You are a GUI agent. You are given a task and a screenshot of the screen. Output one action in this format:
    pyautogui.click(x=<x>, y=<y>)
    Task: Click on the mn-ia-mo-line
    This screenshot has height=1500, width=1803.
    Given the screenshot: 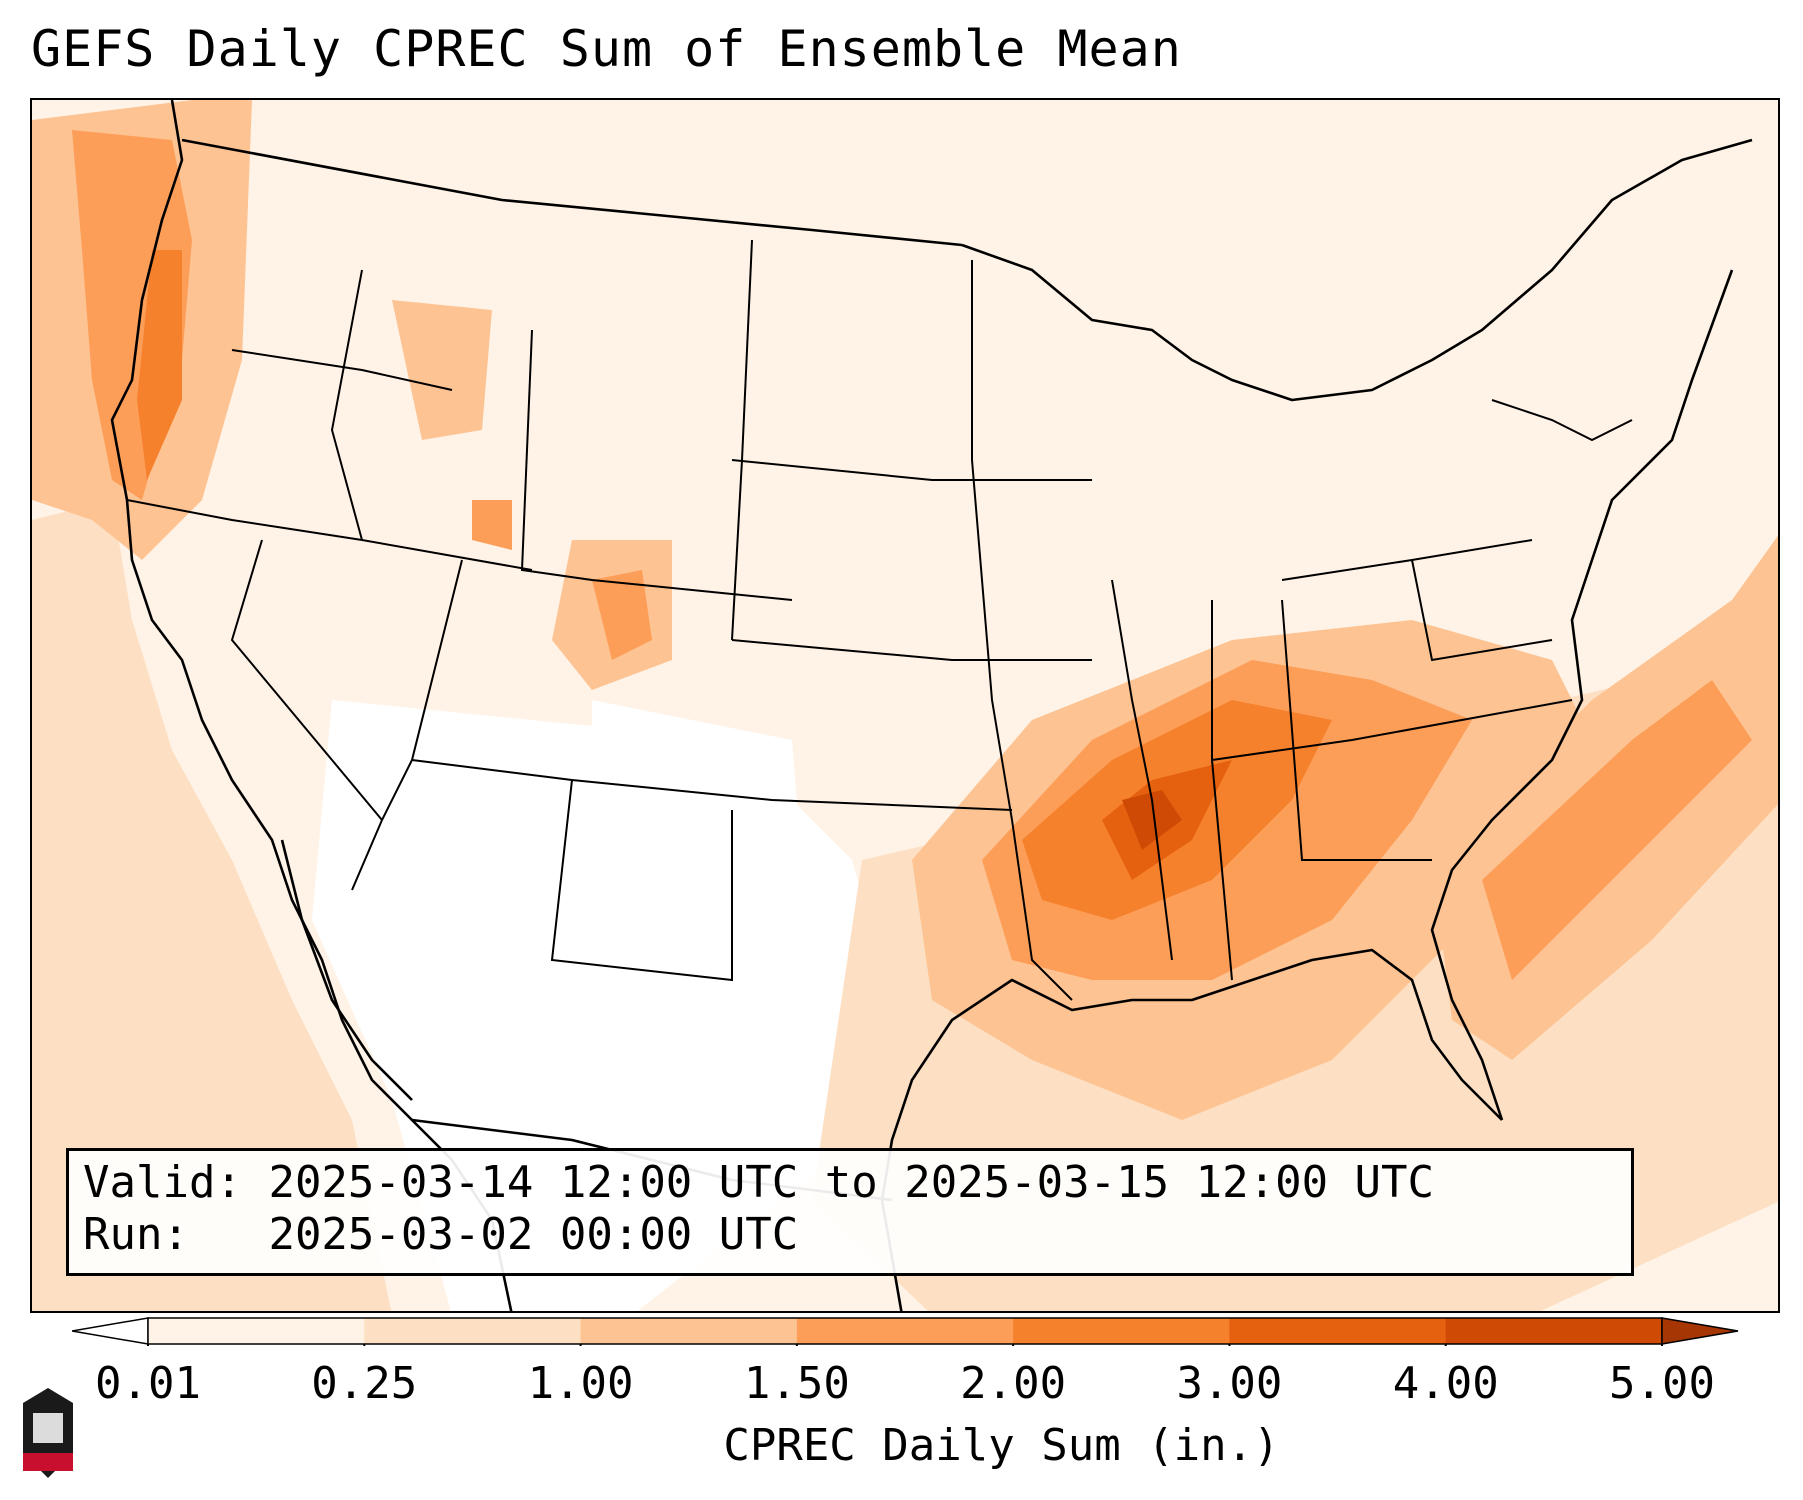 What is the action you would take?
    pyautogui.click(x=992, y=540)
    